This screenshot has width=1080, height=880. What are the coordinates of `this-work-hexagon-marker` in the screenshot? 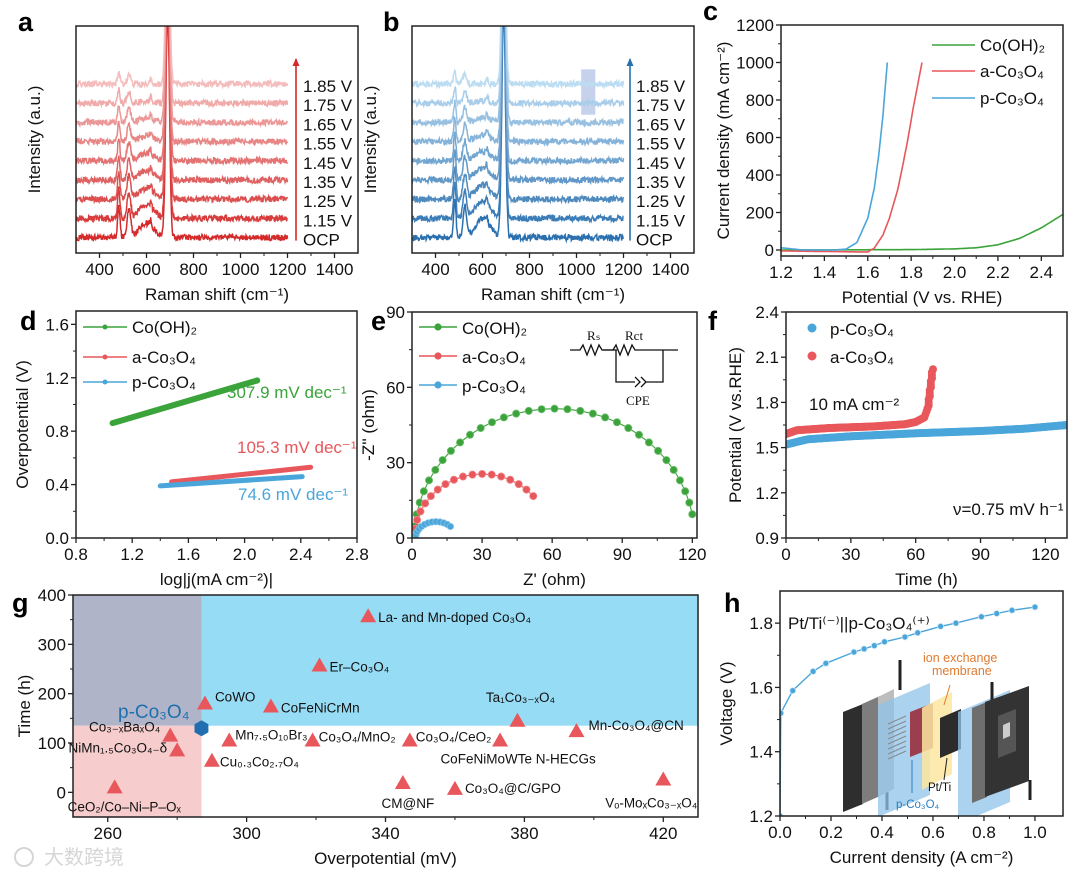 It's located at (201, 728).